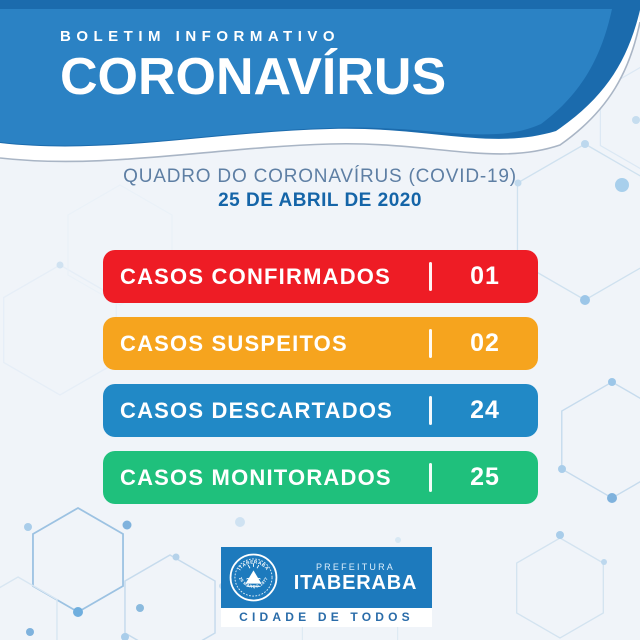  I want to click on city-tagline: CIDADE DE TODOS, so click(326, 617).